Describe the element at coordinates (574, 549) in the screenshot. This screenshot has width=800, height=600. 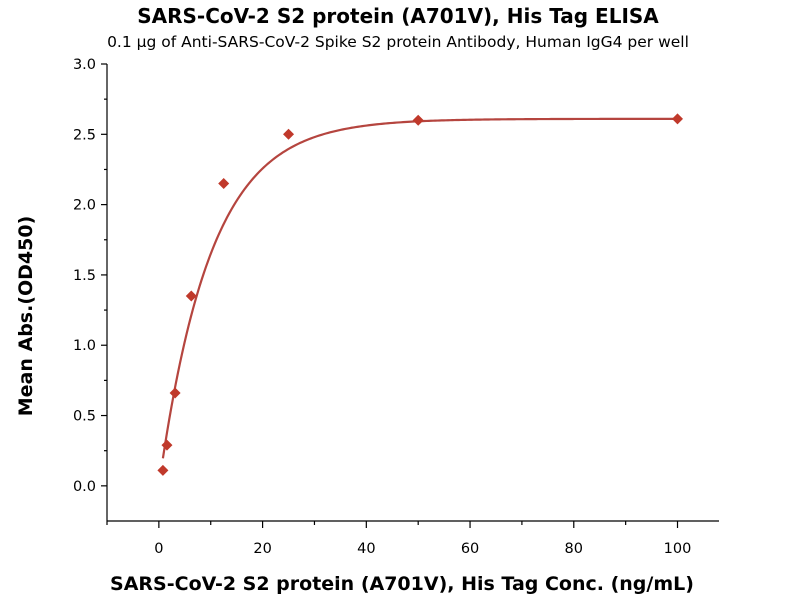
I see `x-tick-label: 80` at that location.